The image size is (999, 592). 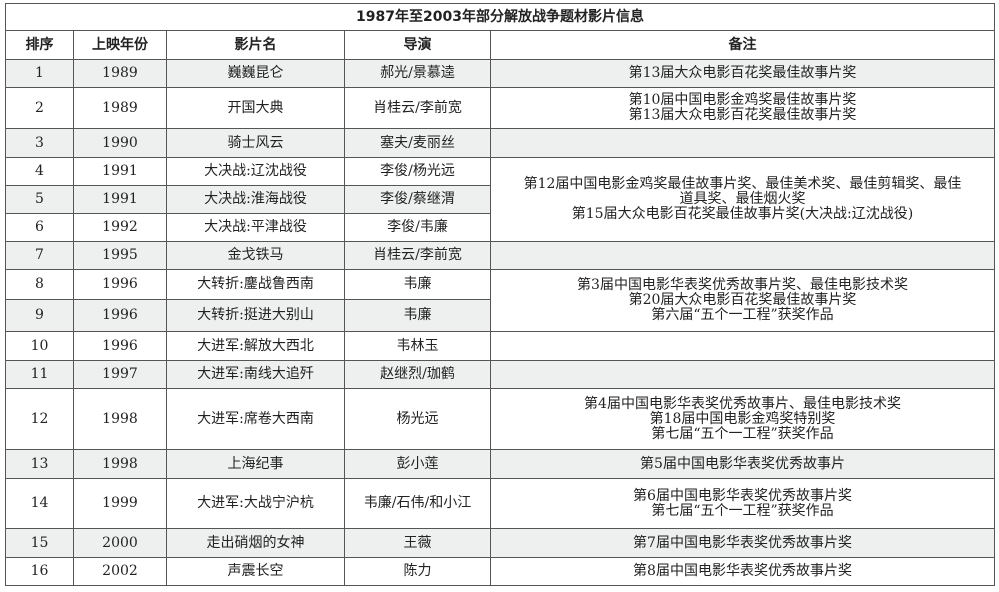 I want to click on remark-line: 第15届大众电影百花奖最佳故事片奖(大决战:辽沈战役), so click(x=742, y=214).